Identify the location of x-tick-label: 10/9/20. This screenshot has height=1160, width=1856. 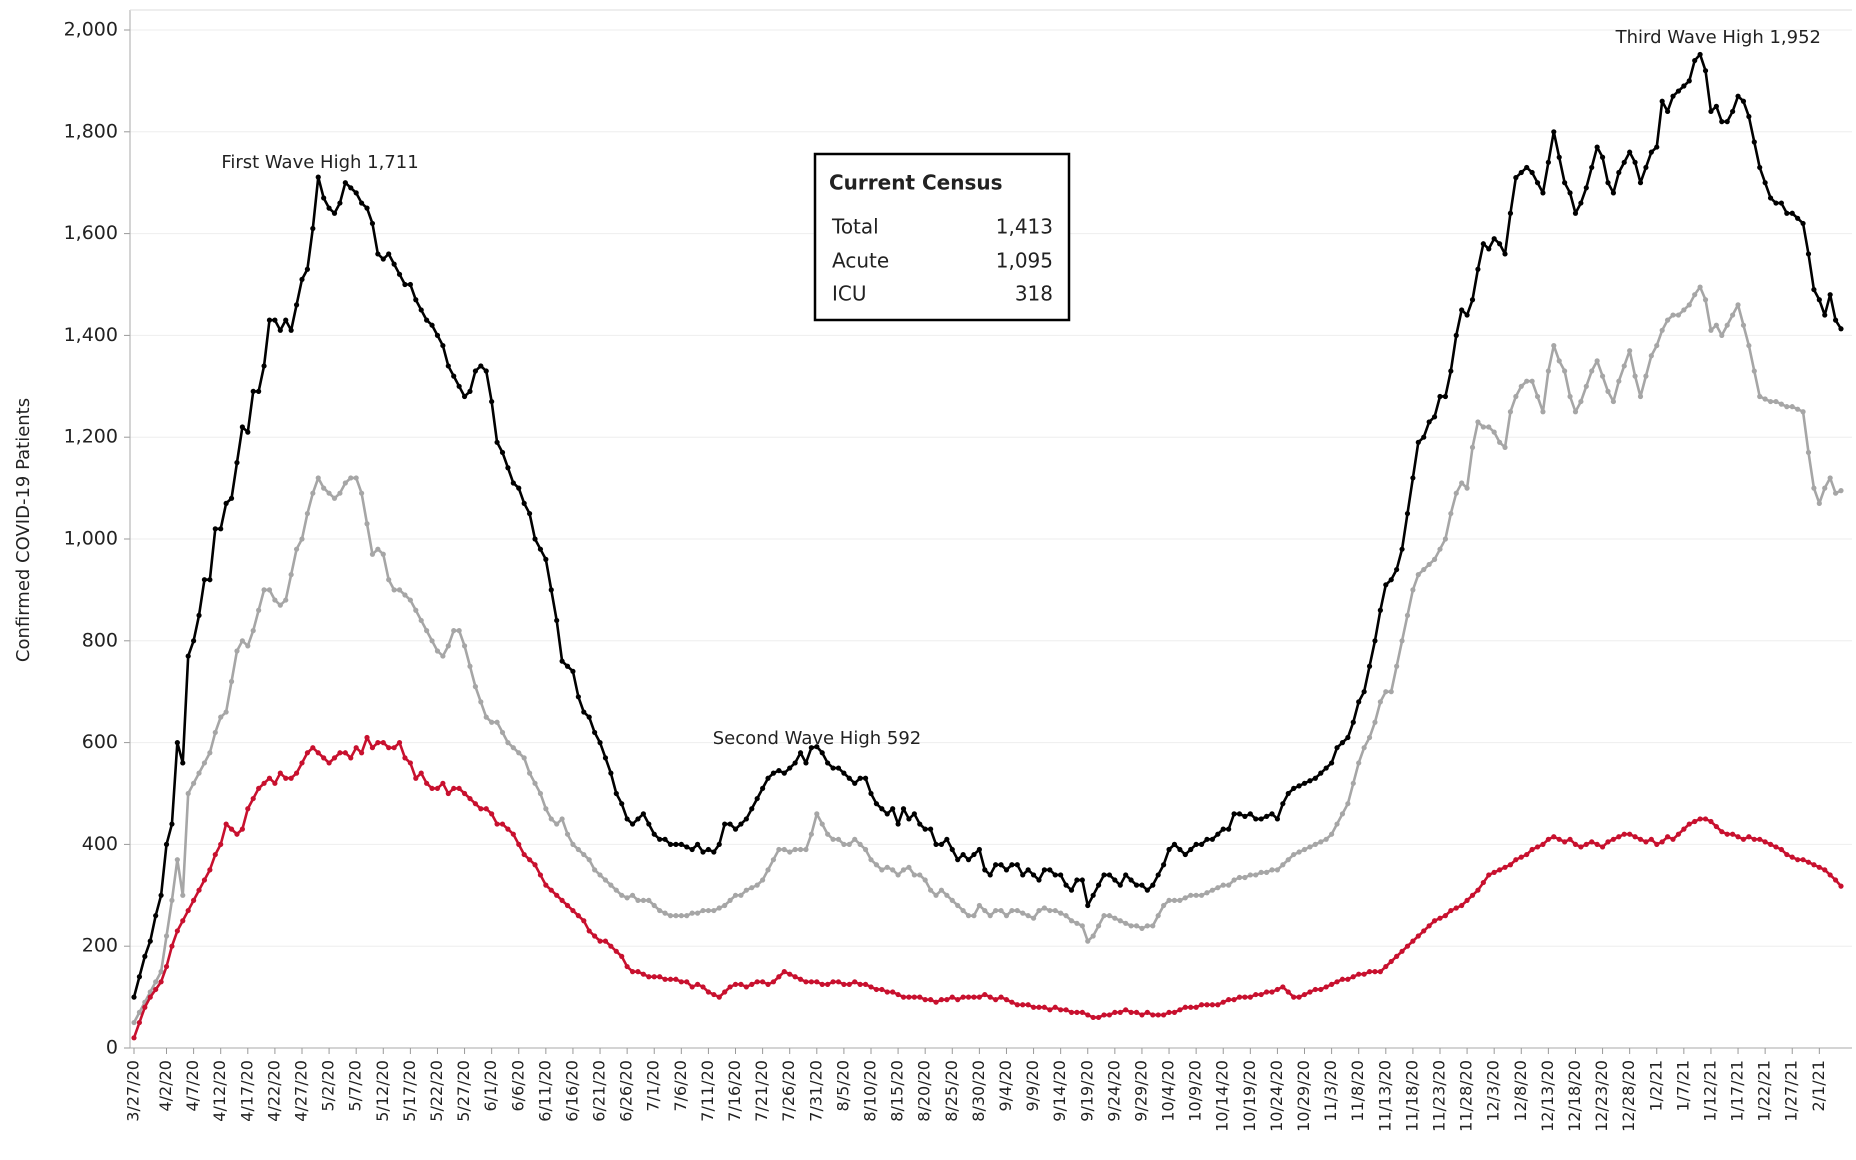
(1195, 1091).